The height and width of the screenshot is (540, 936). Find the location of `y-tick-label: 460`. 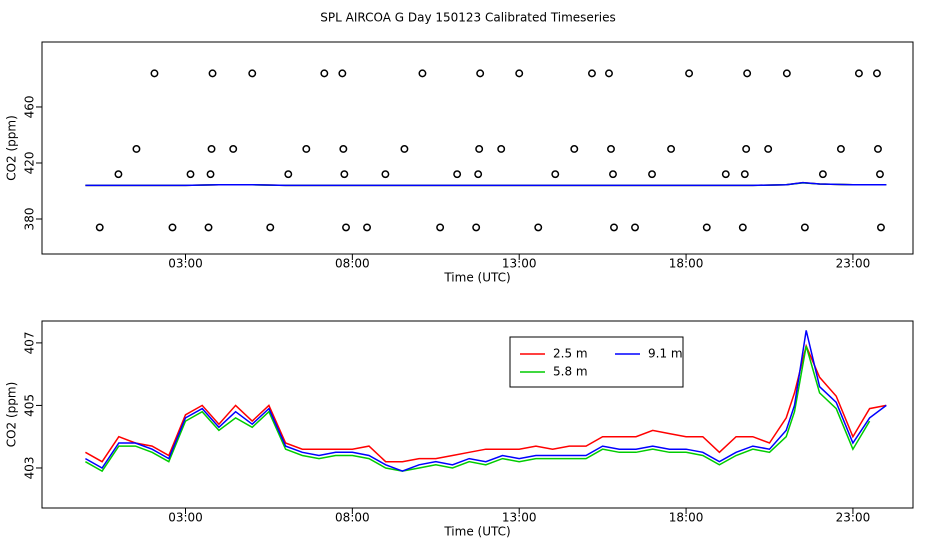

y-tick-label: 460 is located at coordinates (30, 107).